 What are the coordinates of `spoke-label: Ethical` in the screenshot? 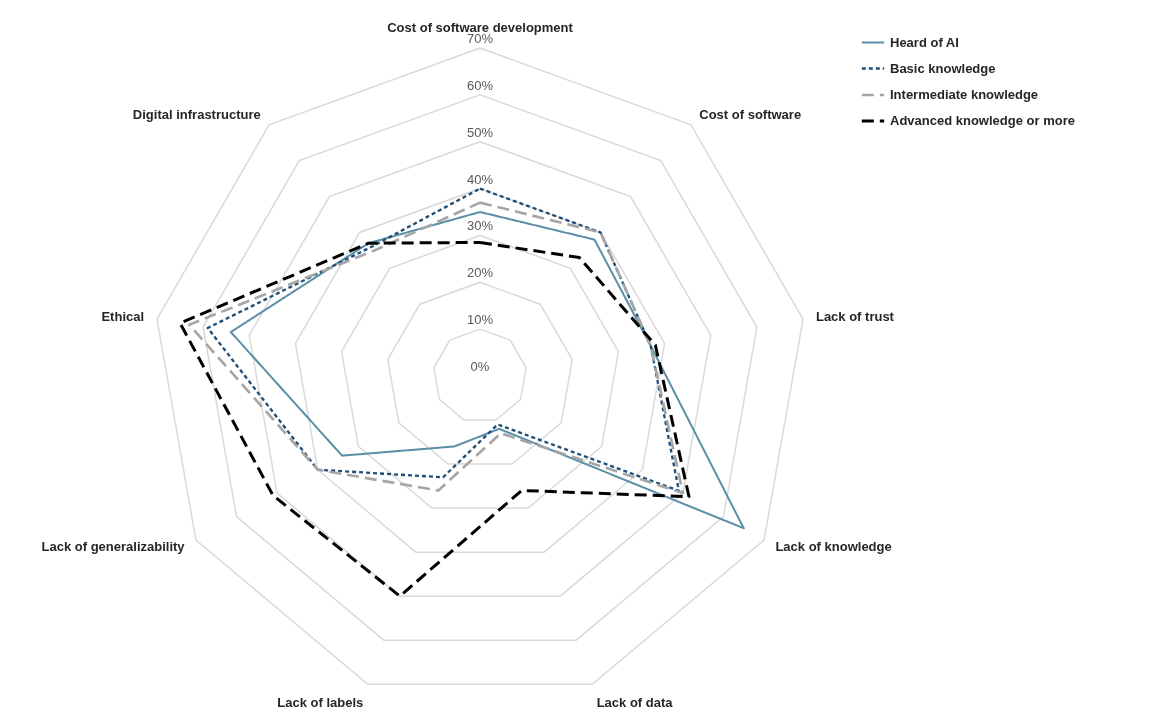 It's located at (123, 316).